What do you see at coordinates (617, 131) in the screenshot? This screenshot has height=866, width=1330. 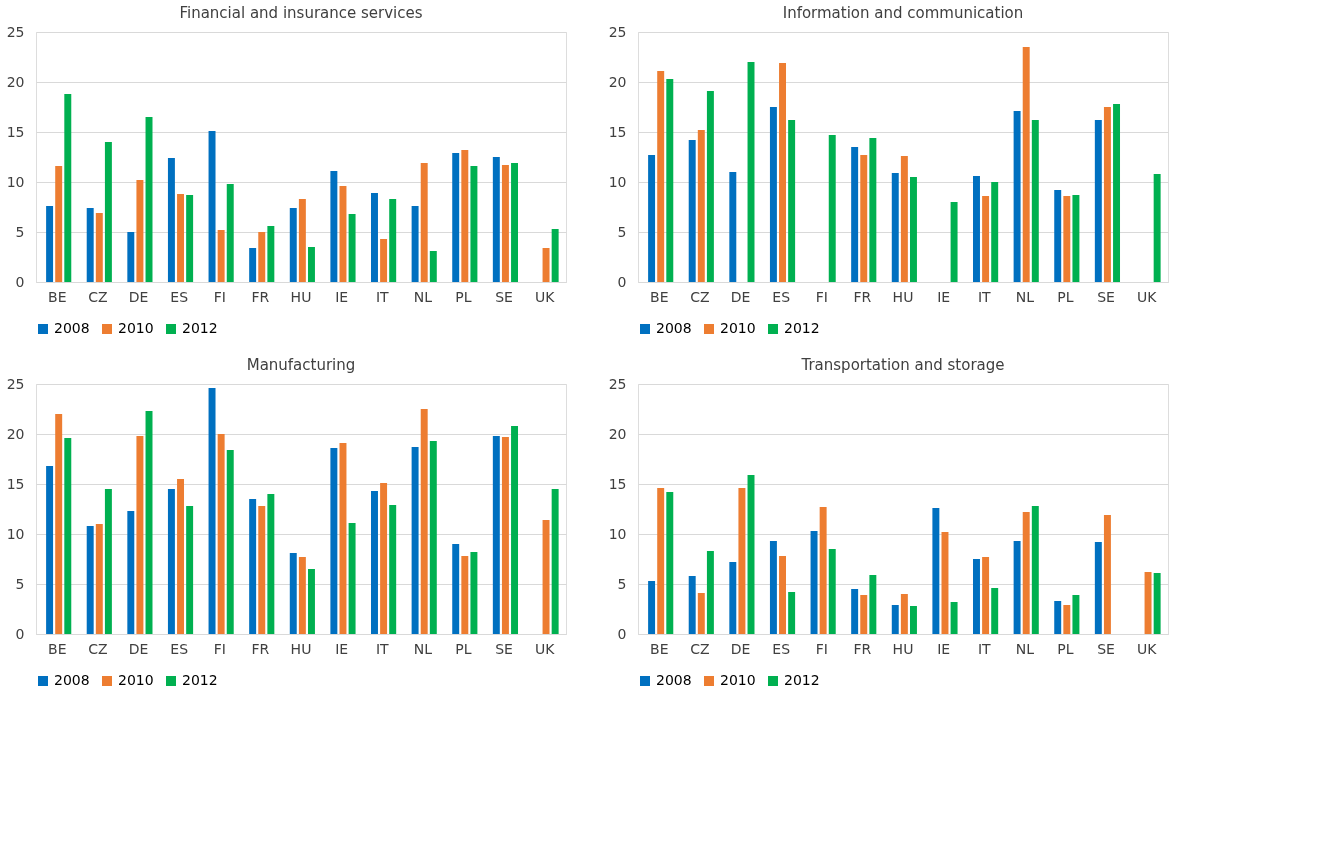 I see `y-tick-label: 15` at bounding box center [617, 131].